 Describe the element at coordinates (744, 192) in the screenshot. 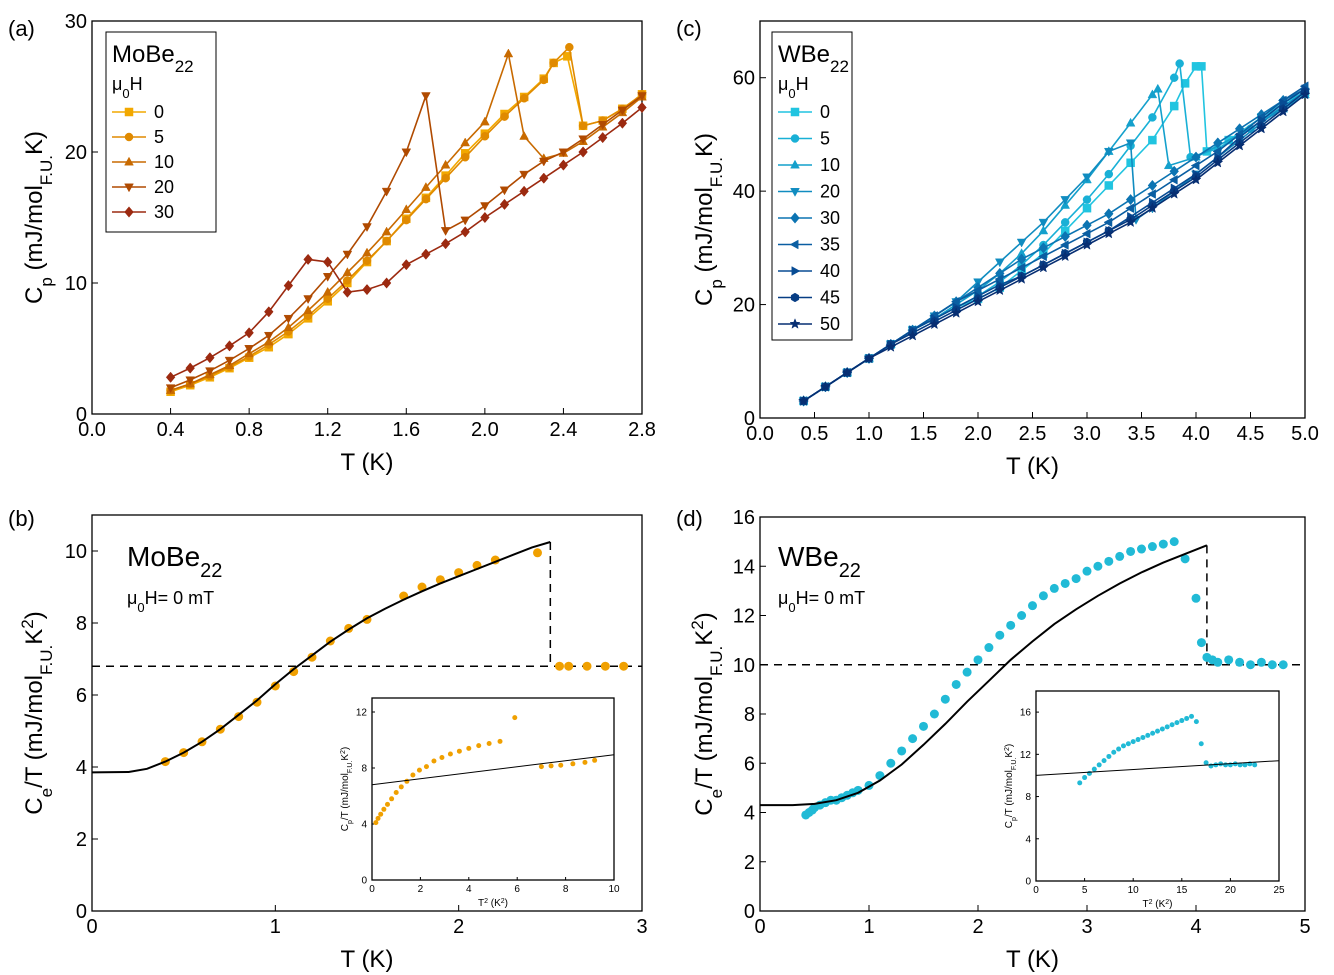

I see `y-tick-label: 40` at that location.